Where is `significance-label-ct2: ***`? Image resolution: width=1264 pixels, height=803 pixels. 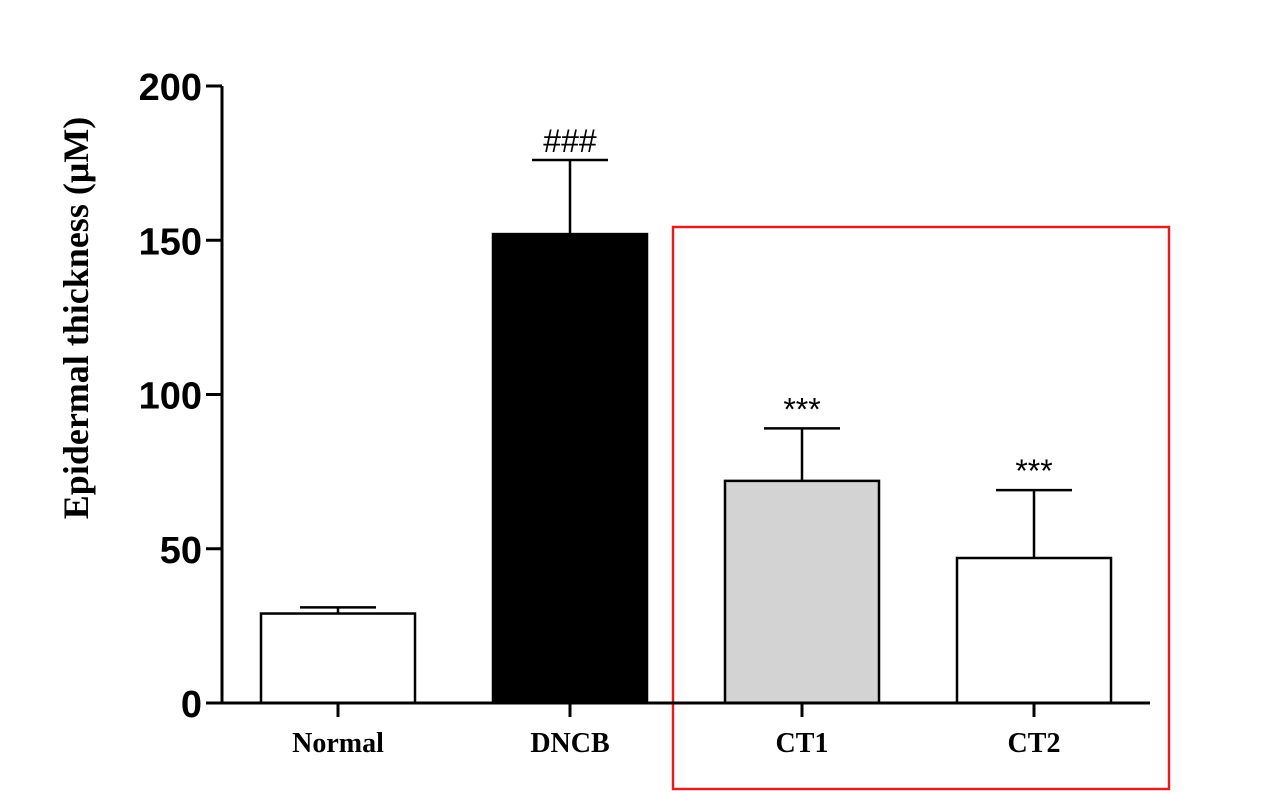 significance-label-ct2: *** is located at coordinates (1033, 471).